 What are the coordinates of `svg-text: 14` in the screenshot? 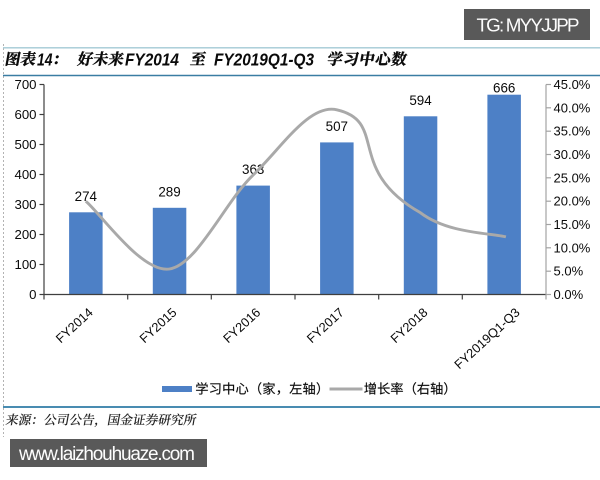 It's located at (45, 59).